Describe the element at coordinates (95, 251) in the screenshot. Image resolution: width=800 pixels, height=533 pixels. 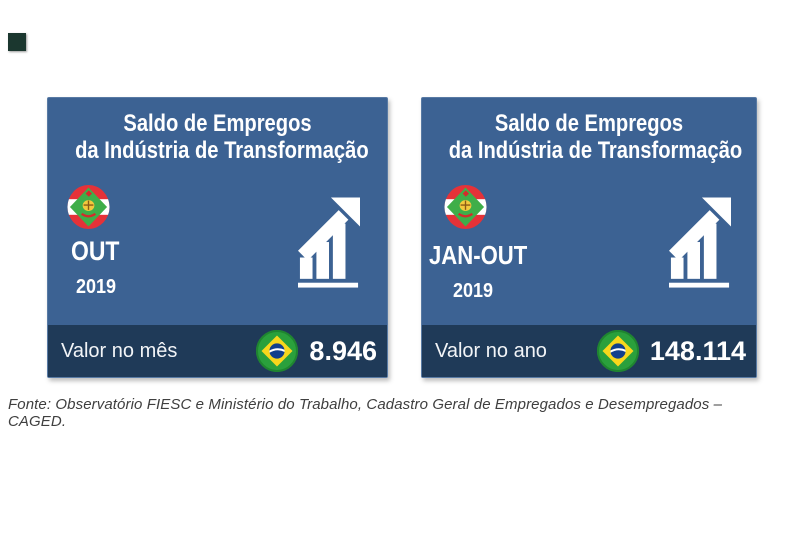
I see `period-label: OUT` at that location.